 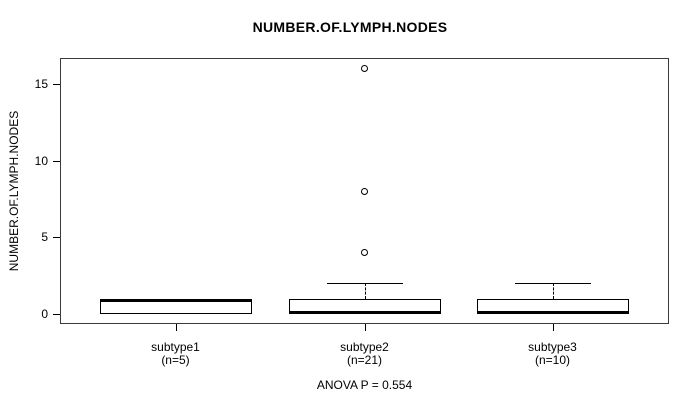 I want to click on anova-annotation: ANOVA P = 0.554, so click(x=364, y=385).